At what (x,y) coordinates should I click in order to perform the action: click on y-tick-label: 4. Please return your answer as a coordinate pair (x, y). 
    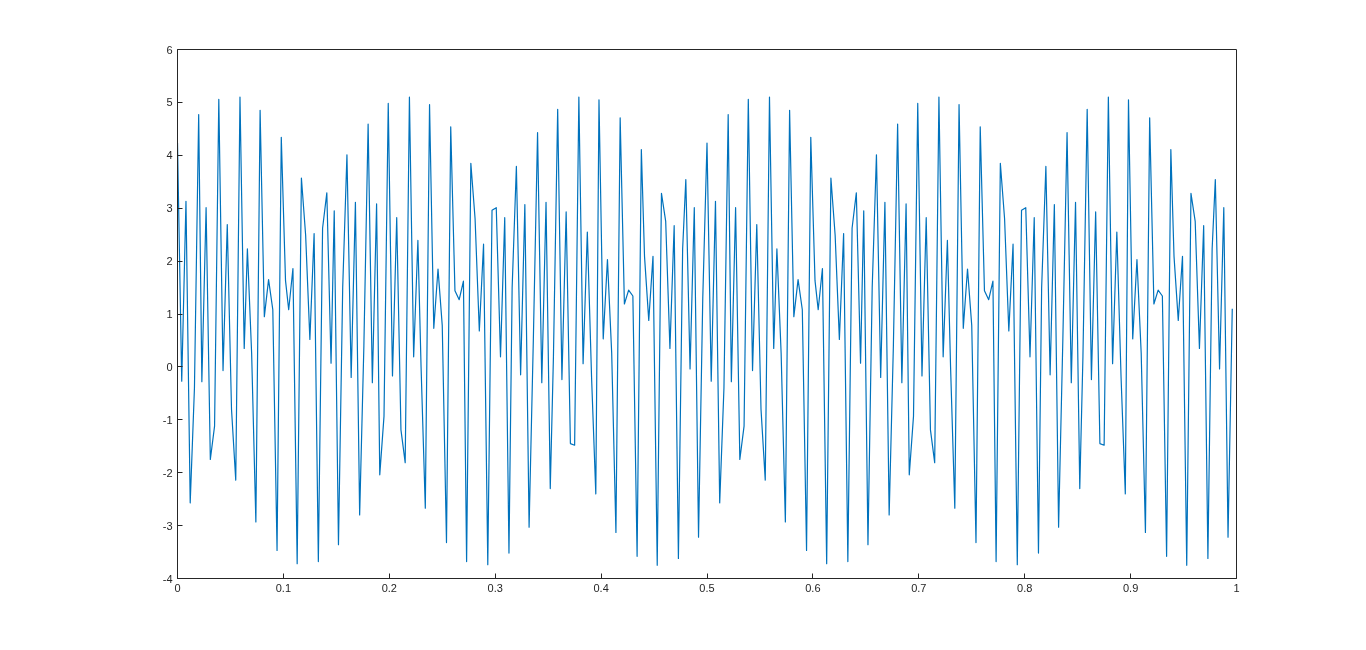
    Looking at the image, I should click on (169, 155).